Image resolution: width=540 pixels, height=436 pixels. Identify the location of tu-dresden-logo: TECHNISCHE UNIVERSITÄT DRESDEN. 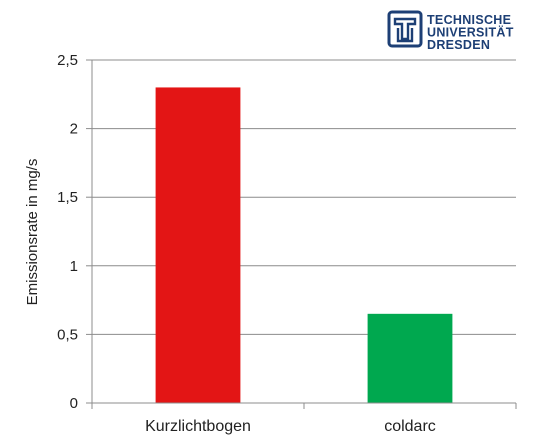
(450, 31).